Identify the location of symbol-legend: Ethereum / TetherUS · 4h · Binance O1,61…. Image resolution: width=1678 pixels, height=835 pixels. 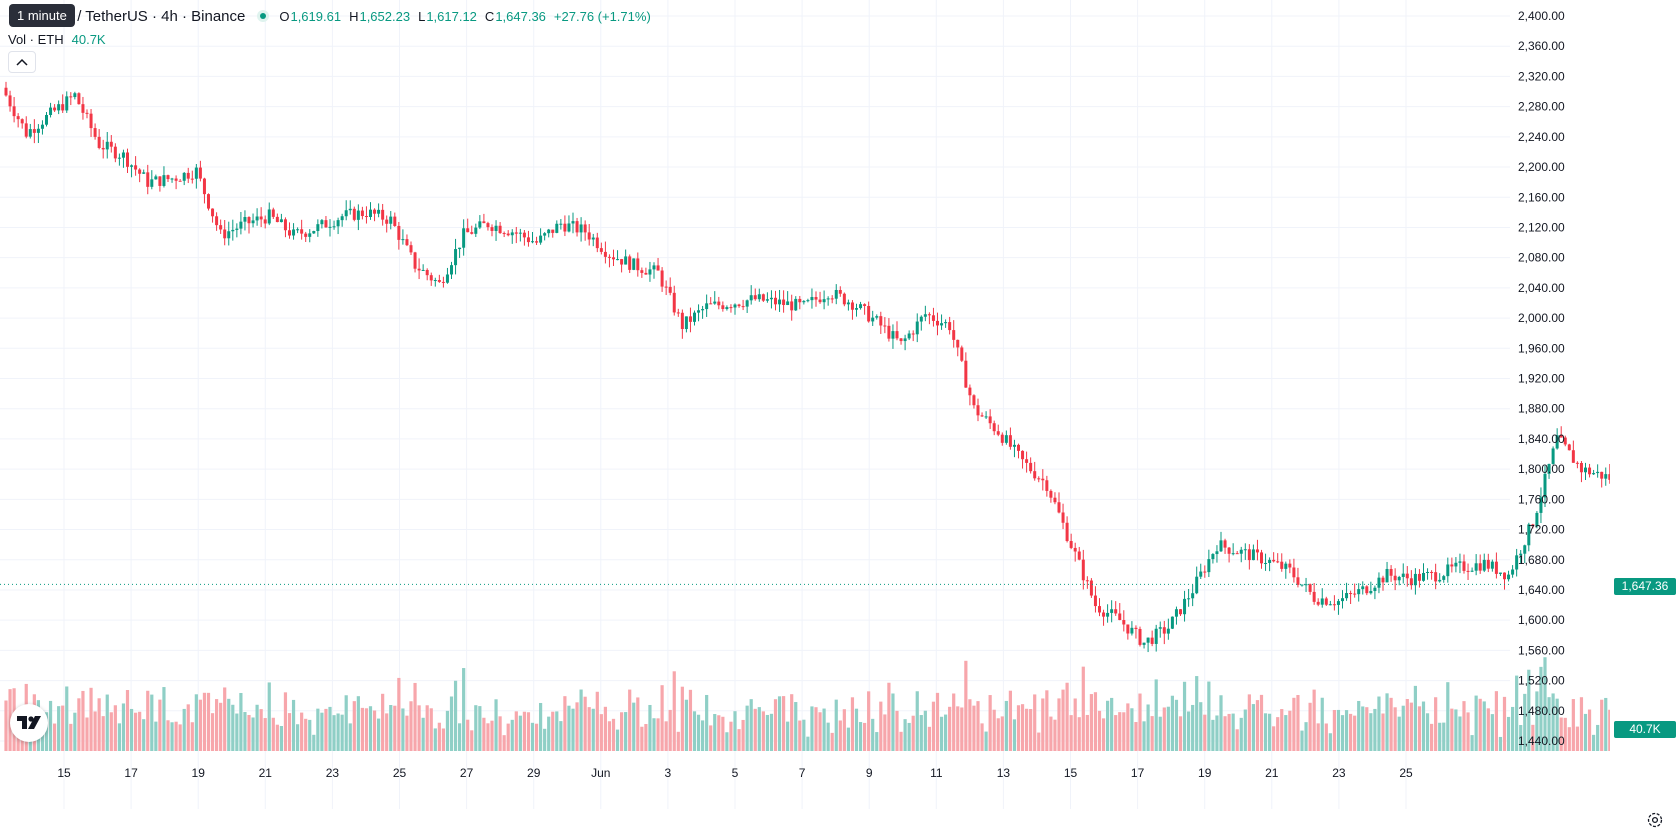
(329, 16).